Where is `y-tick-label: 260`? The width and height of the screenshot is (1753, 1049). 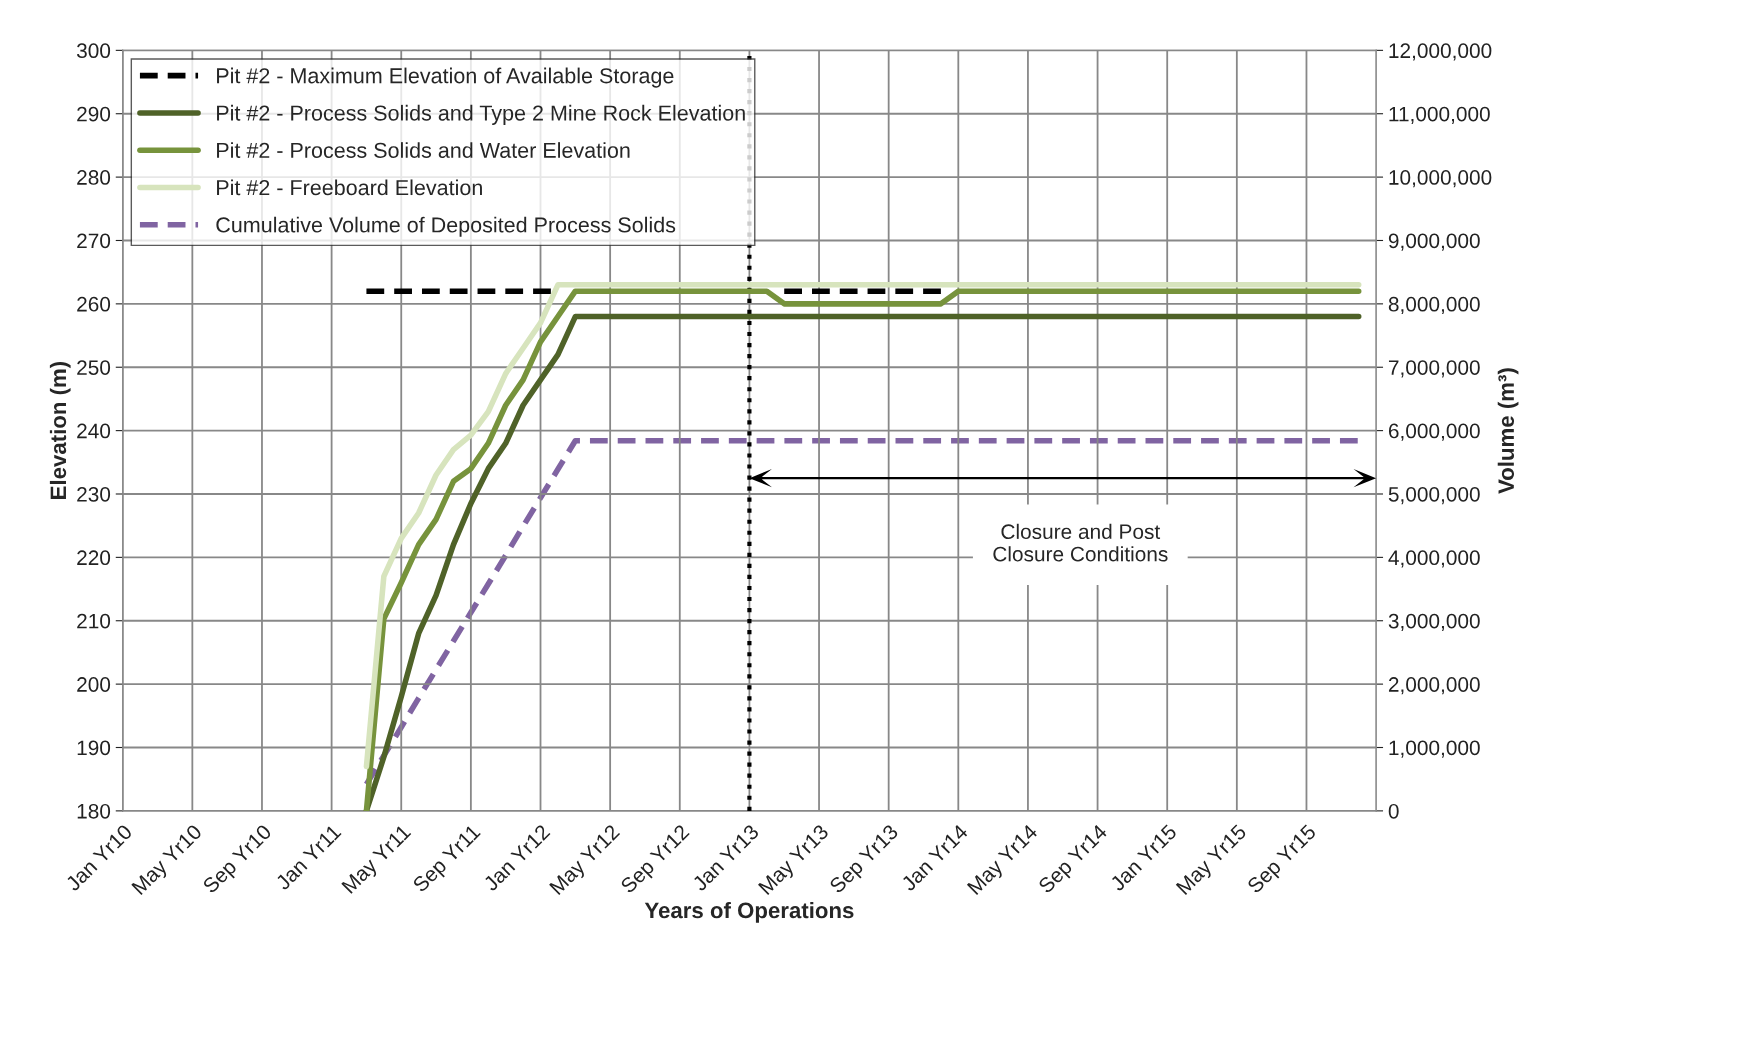 y-tick-label: 260 is located at coordinates (94, 304).